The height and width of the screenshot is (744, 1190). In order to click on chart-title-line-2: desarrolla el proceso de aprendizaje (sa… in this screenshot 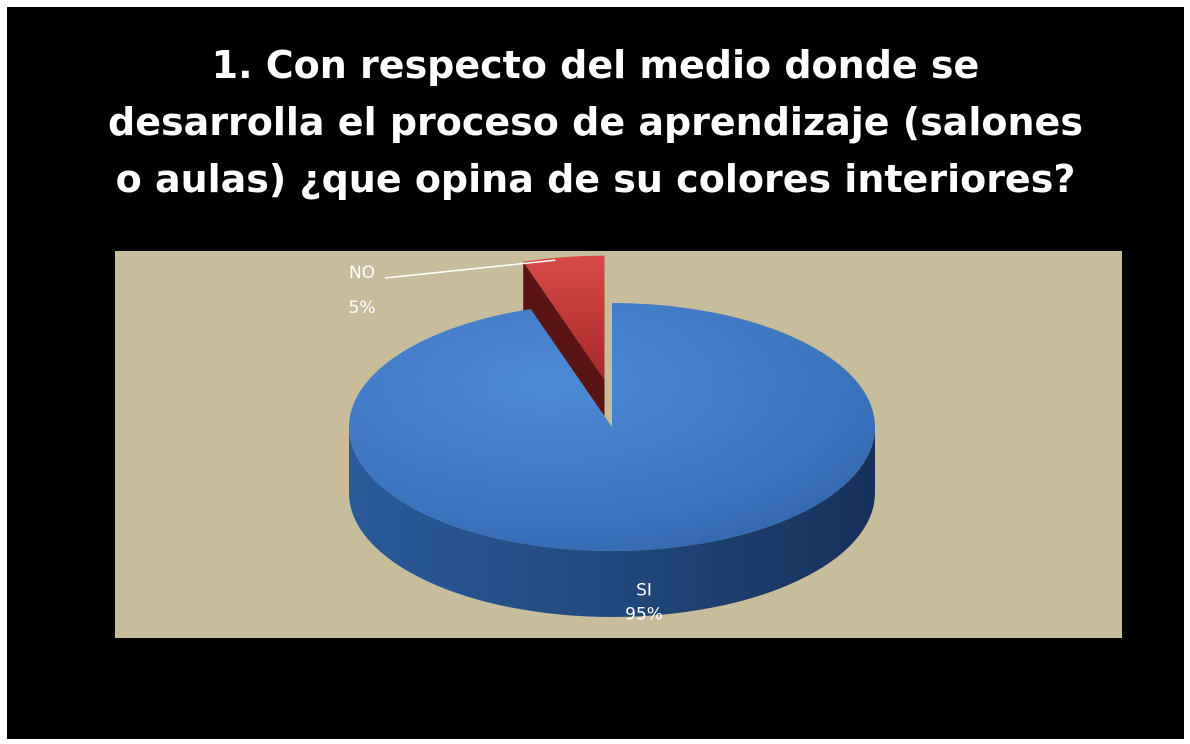, I will do `click(595, 122)`.